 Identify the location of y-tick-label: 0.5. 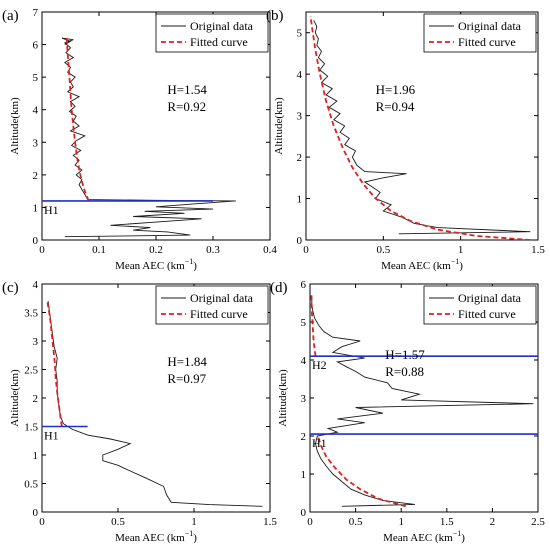
(31, 485).